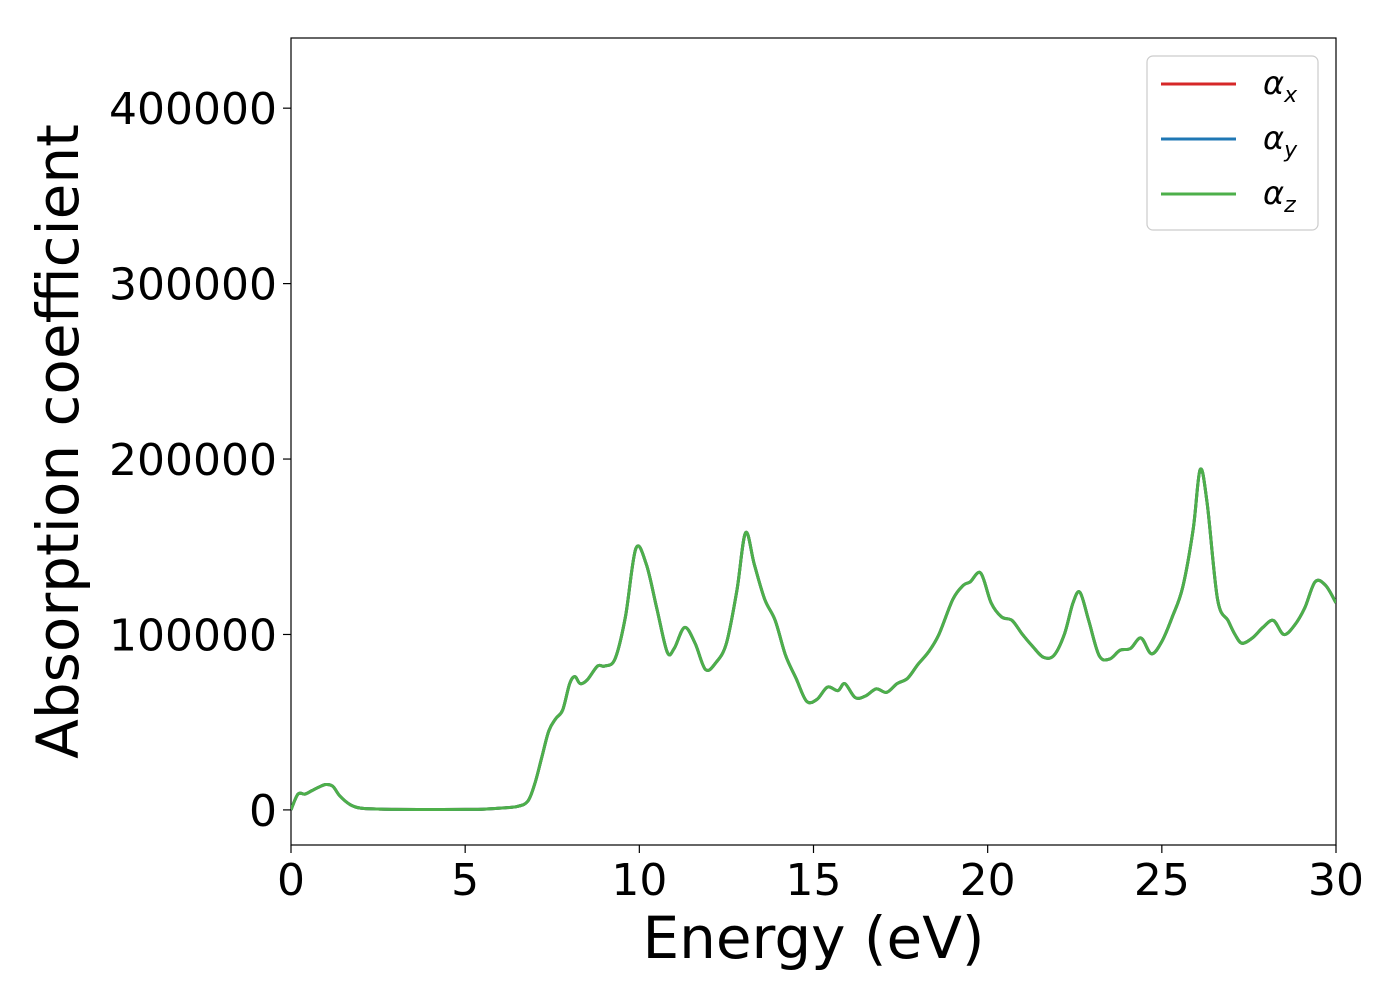  What do you see at coordinates (1162, 880) in the screenshot?
I see `x-tick-label: 25` at bounding box center [1162, 880].